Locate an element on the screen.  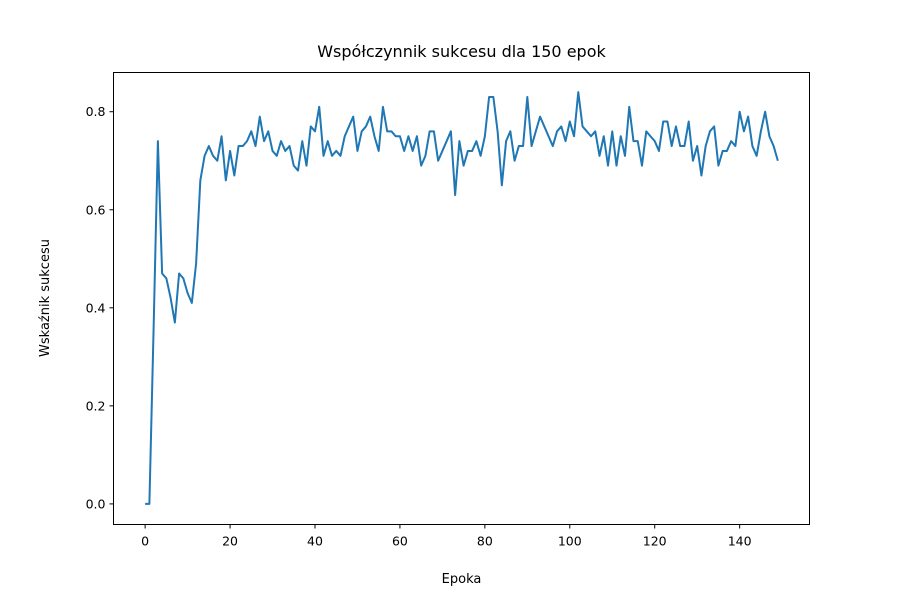
y-tick-label: 0.0 is located at coordinates (96, 503).